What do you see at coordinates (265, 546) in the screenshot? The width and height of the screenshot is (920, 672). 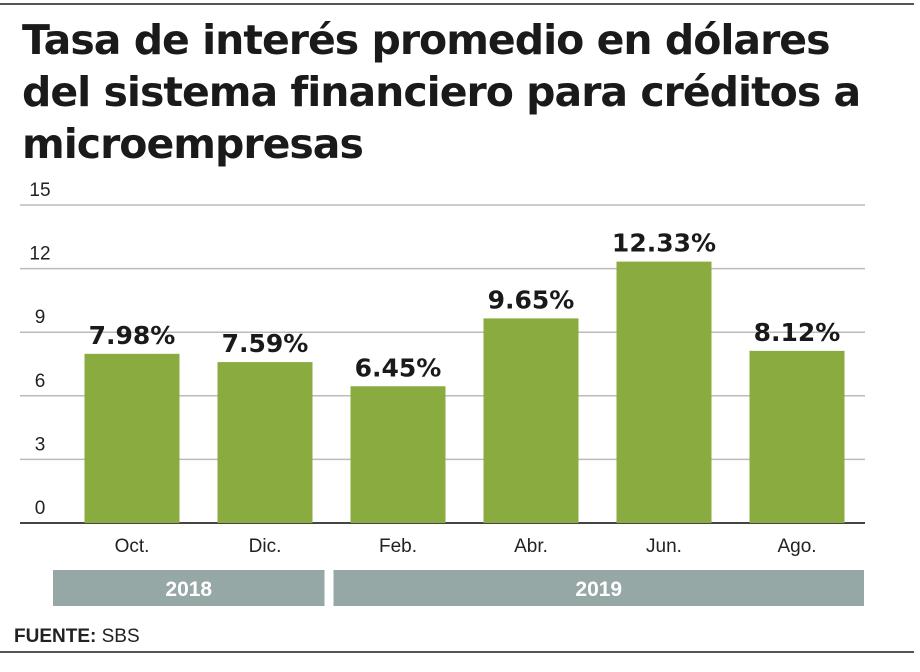 I see `x-tick-label: Dic.` at bounding box center [265, 546].